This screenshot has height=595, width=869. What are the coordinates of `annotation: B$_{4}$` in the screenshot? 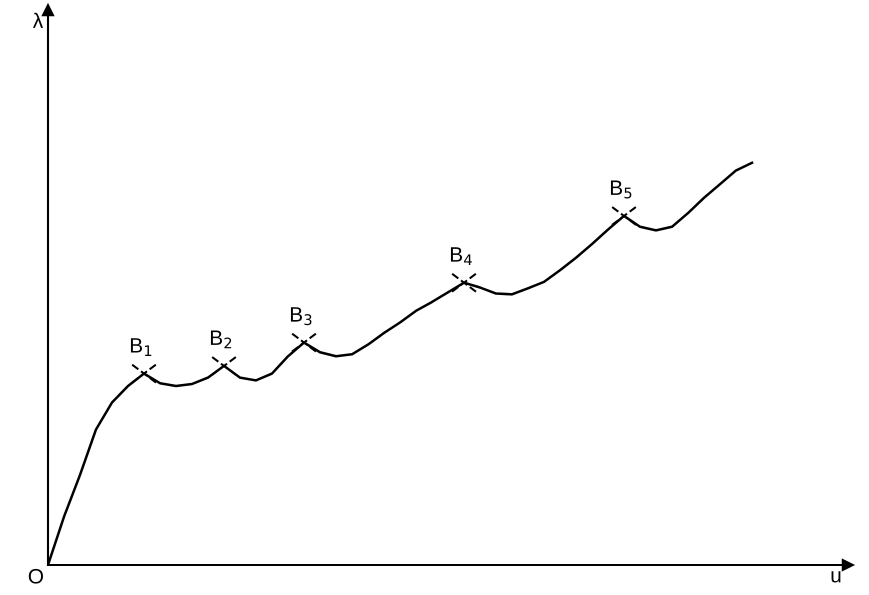 It's located at (461, 256).